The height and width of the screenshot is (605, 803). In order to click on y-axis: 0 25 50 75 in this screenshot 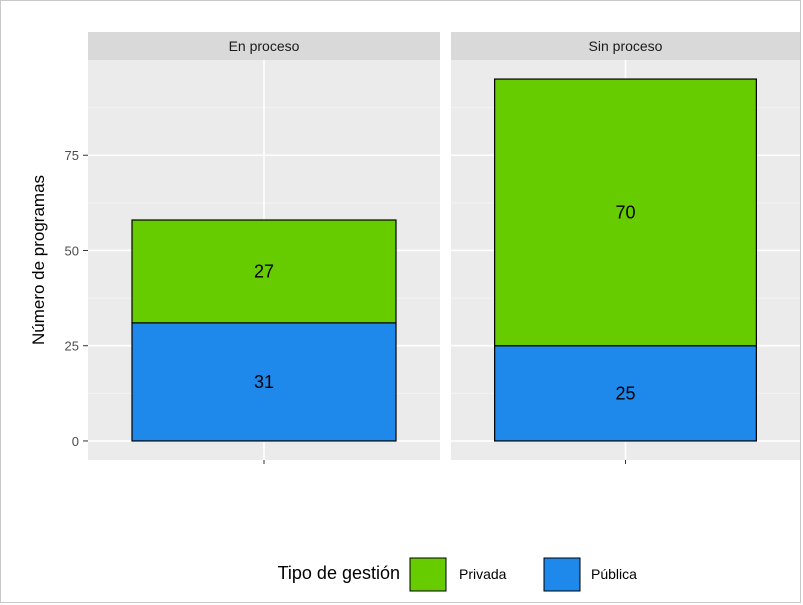, I will do `click(76, 298)`.